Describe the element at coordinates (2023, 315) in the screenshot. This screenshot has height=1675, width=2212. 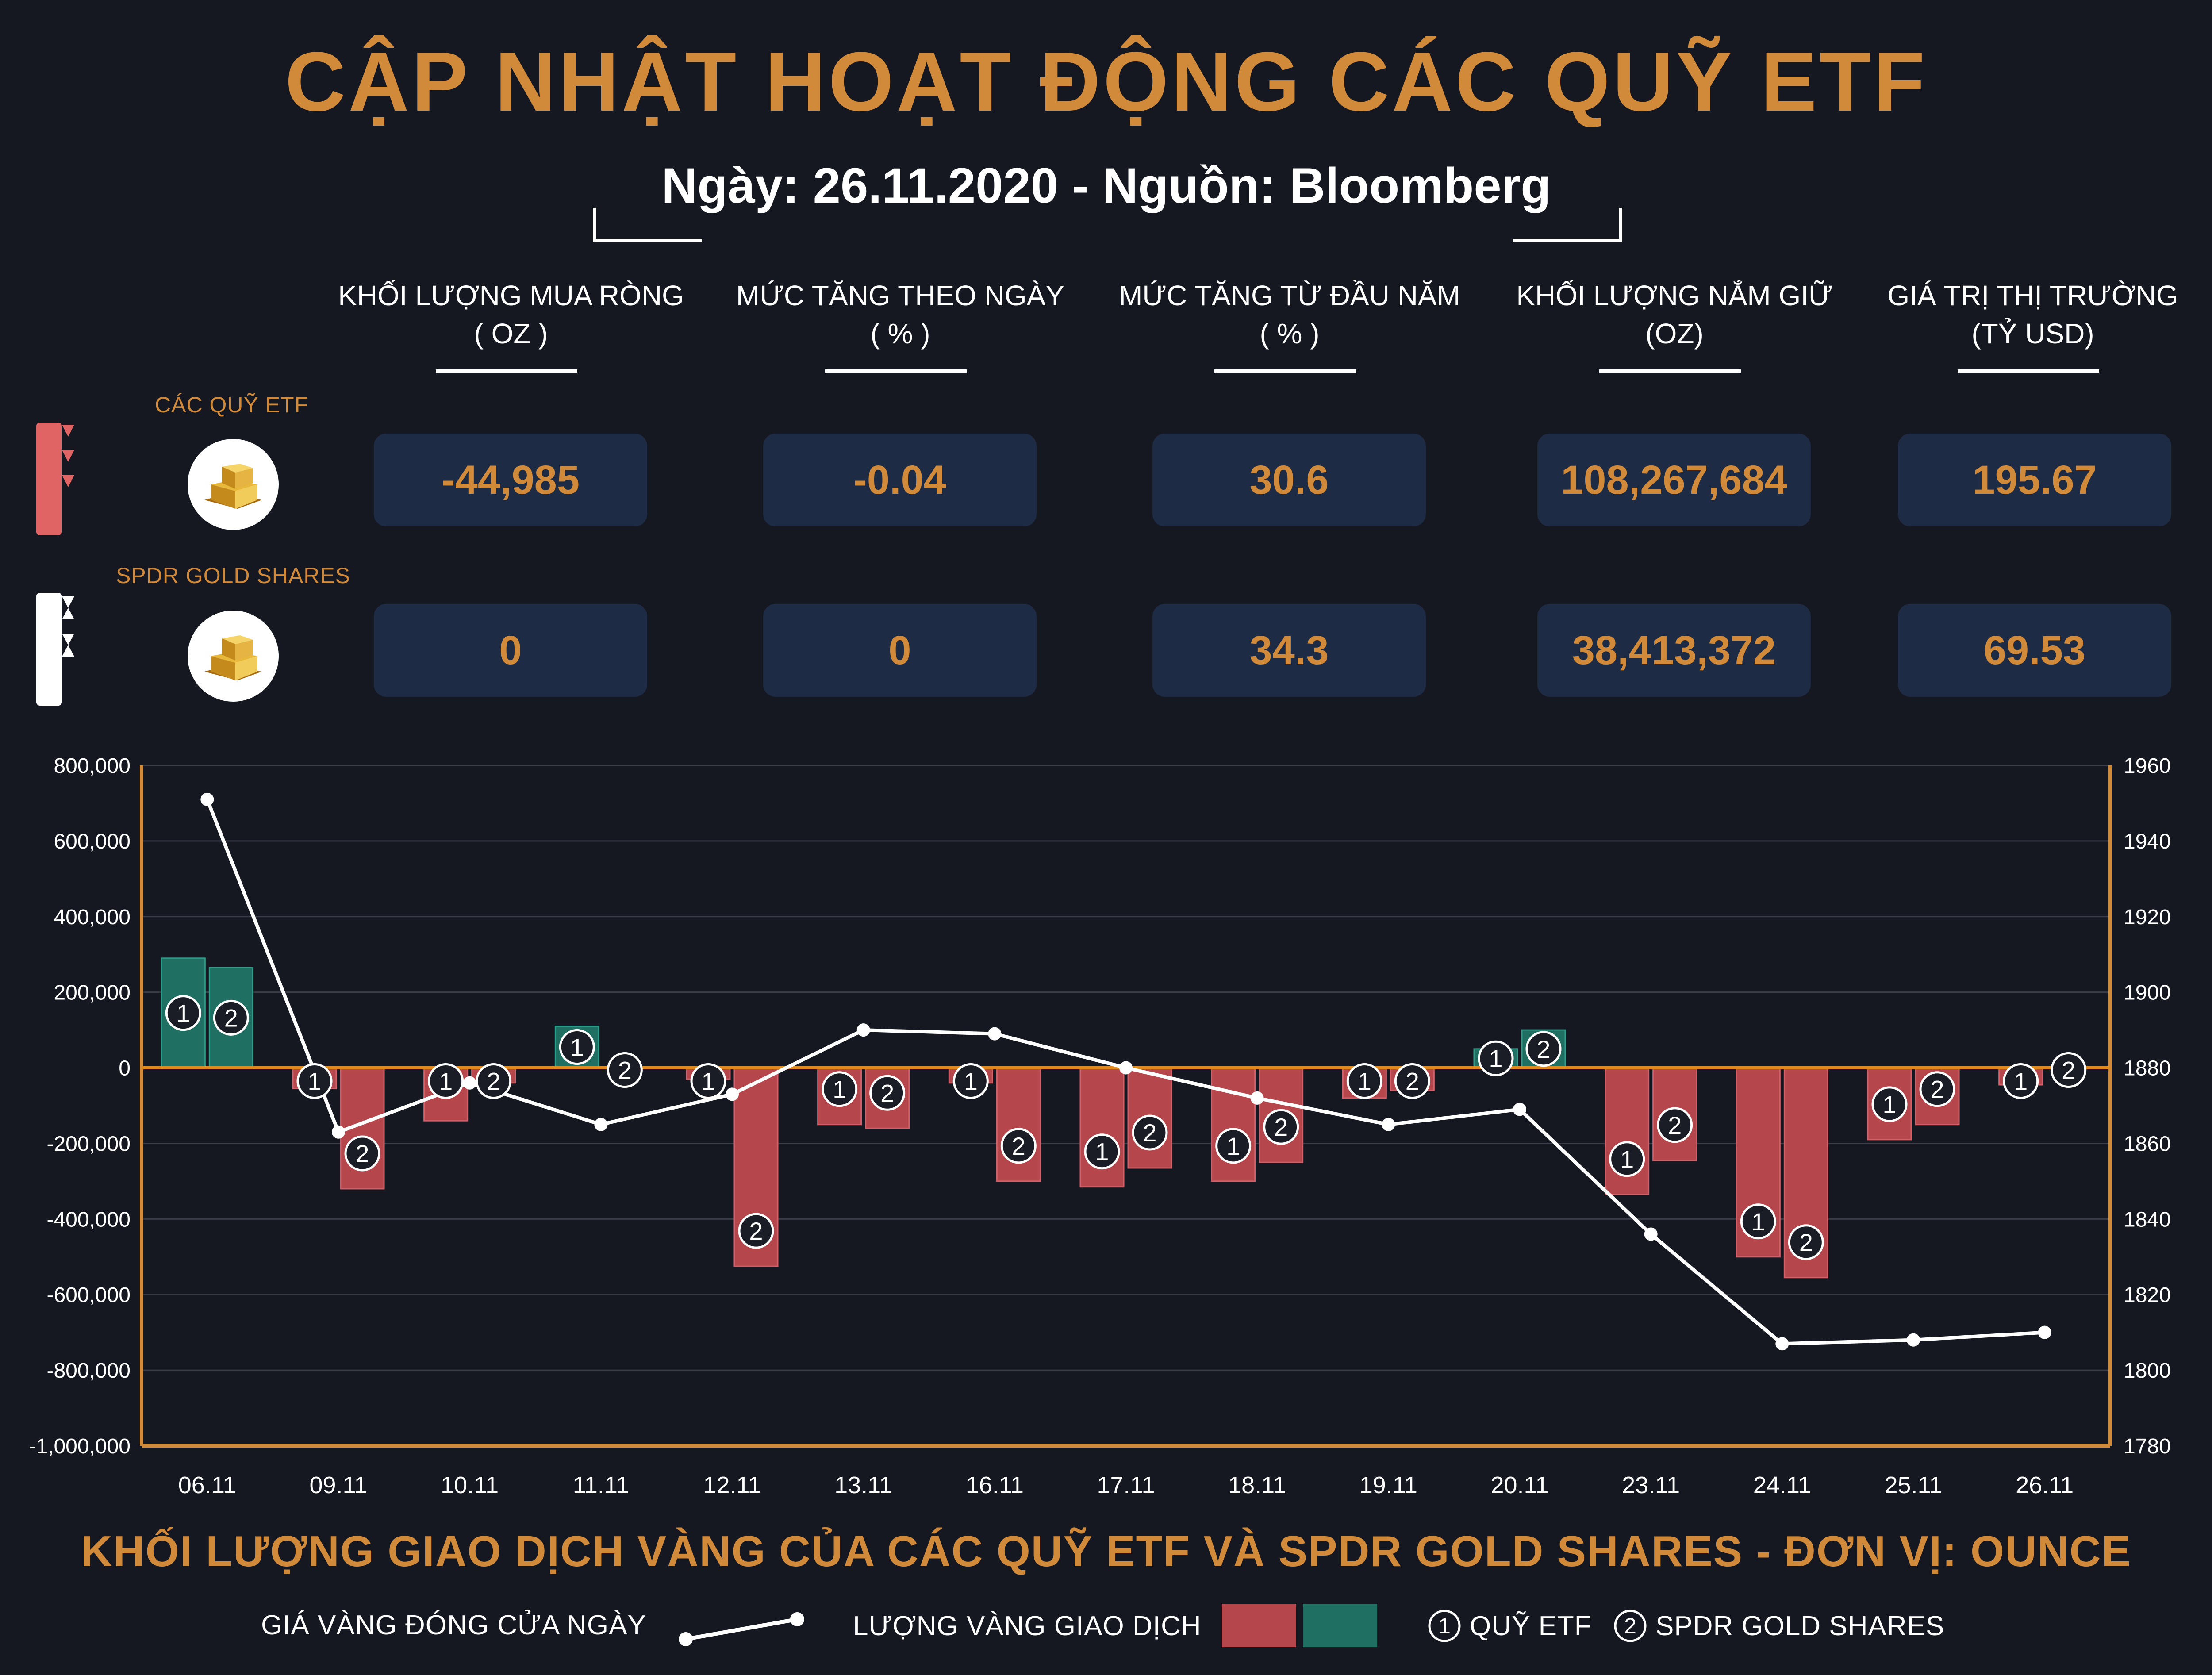
I see `col-header-market-value: GIÁ TRỊ THỊ TRƯỜNG (TỶ USD)` at that location.